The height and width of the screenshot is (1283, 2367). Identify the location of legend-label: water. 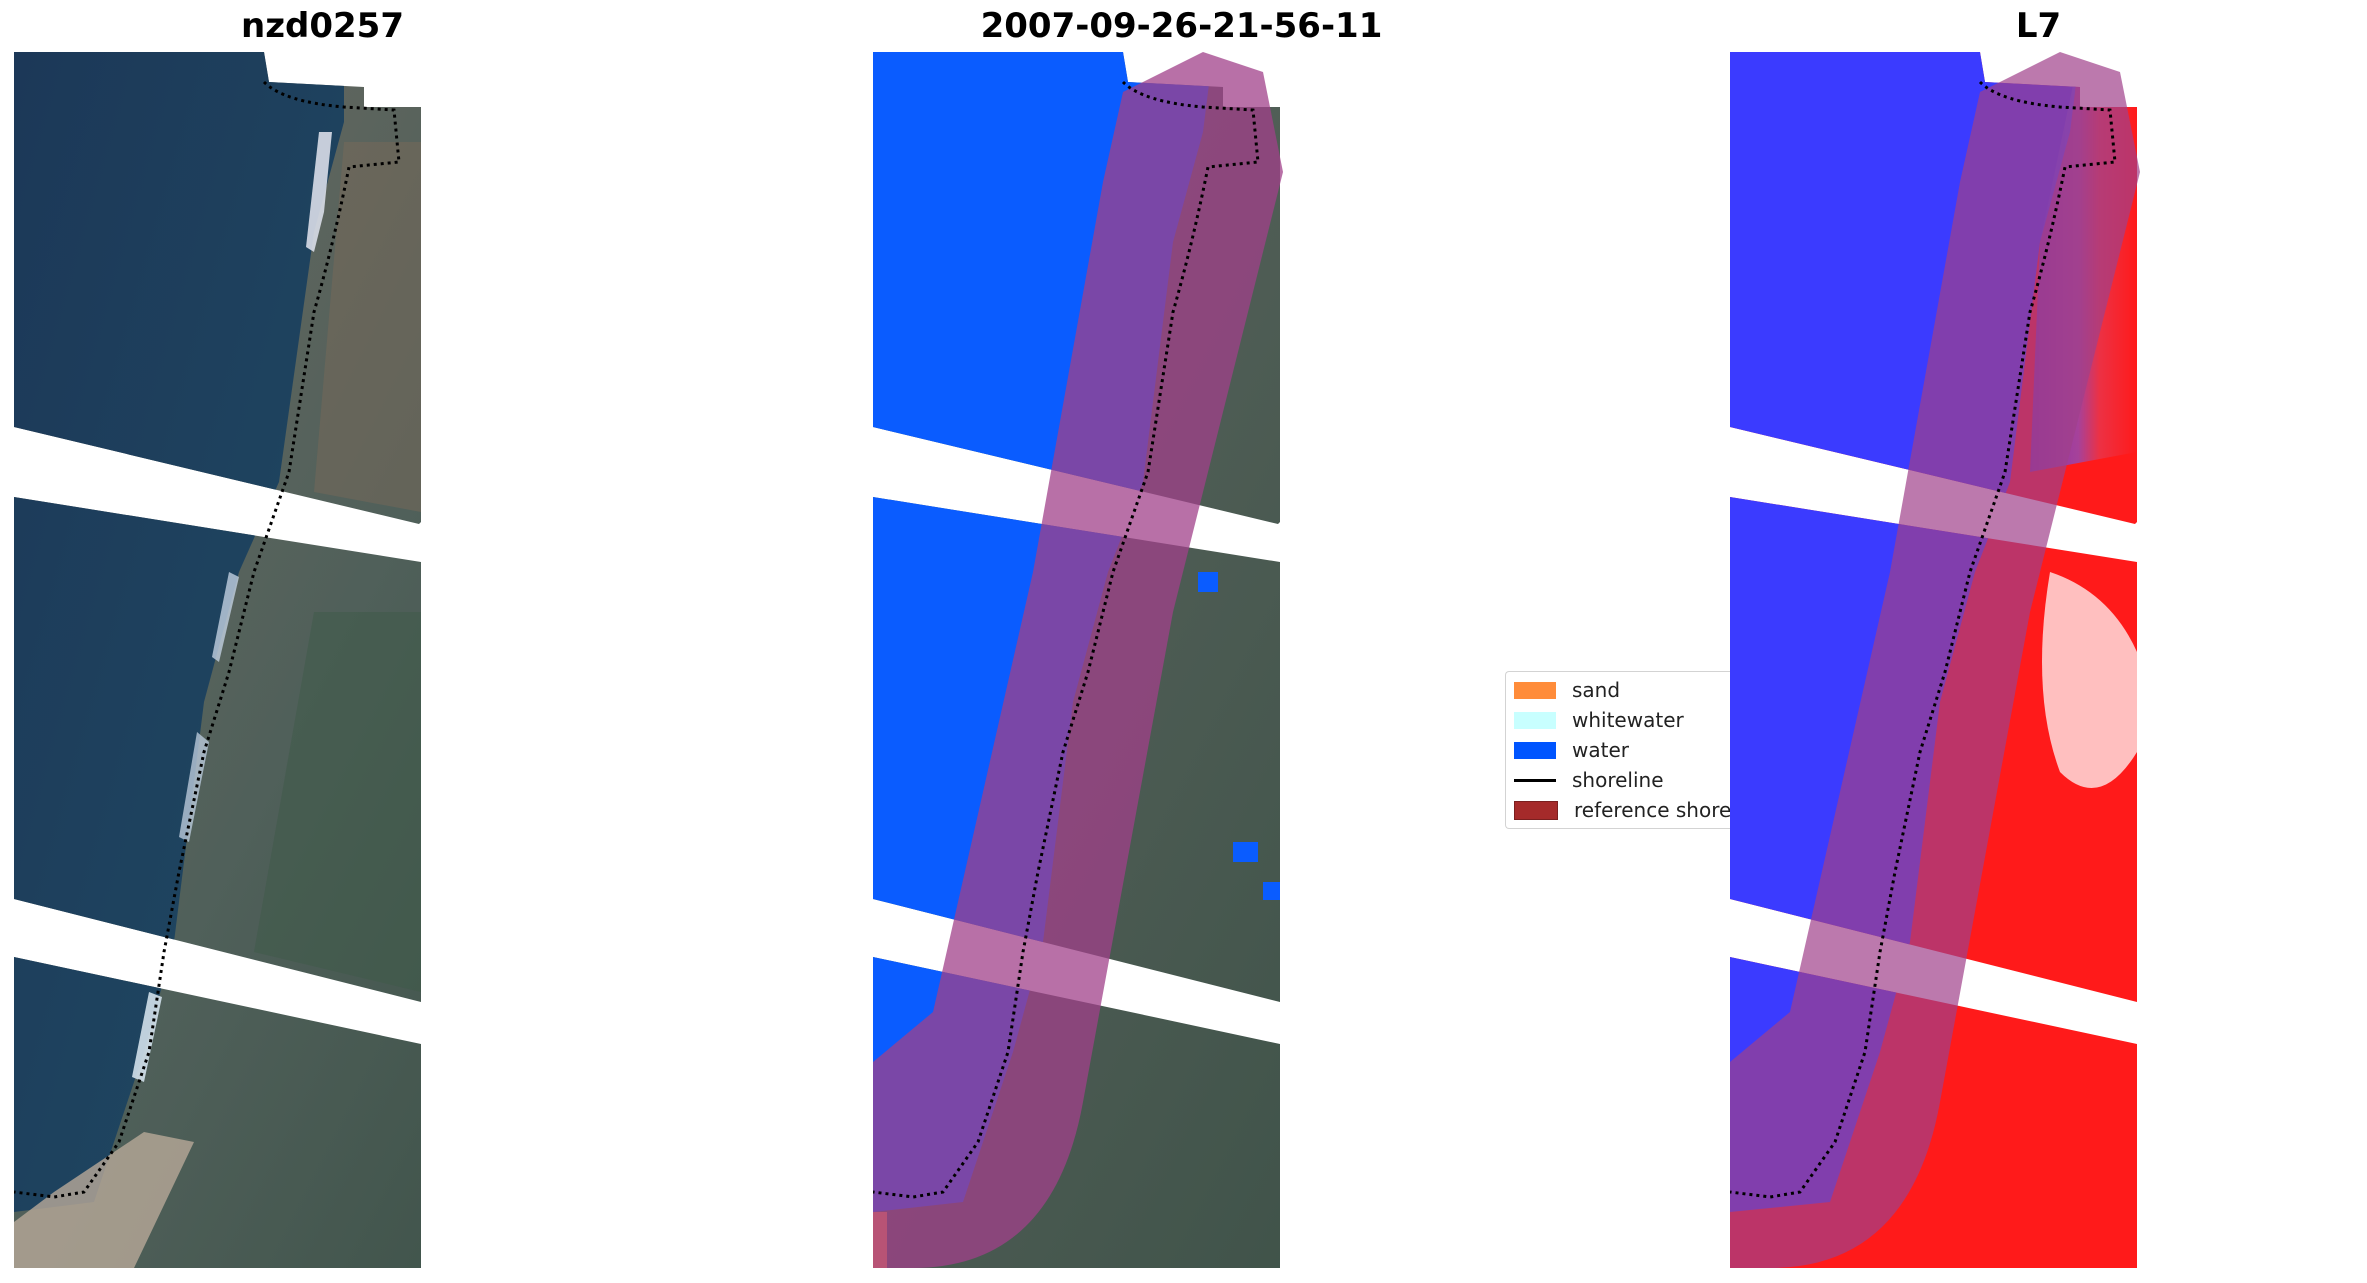
(1600, 750).